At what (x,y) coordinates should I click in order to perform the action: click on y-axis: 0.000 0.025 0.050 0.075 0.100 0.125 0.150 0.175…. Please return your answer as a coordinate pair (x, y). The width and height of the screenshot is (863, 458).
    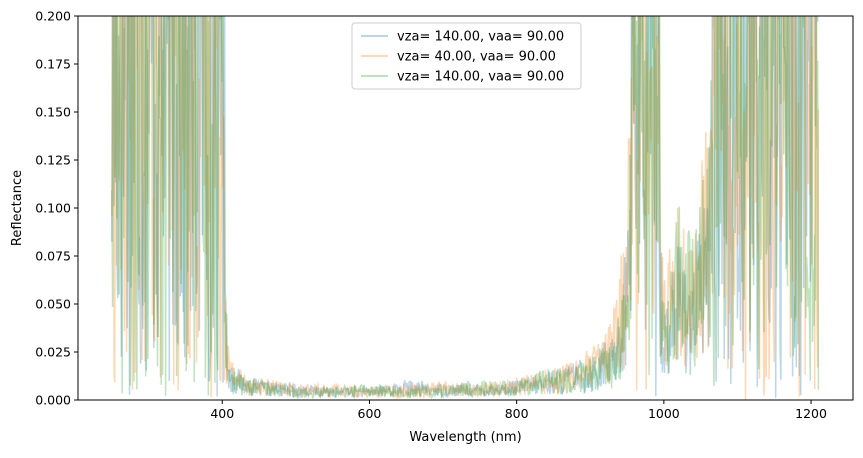
    Looking at the image, I should click on (56, 208).